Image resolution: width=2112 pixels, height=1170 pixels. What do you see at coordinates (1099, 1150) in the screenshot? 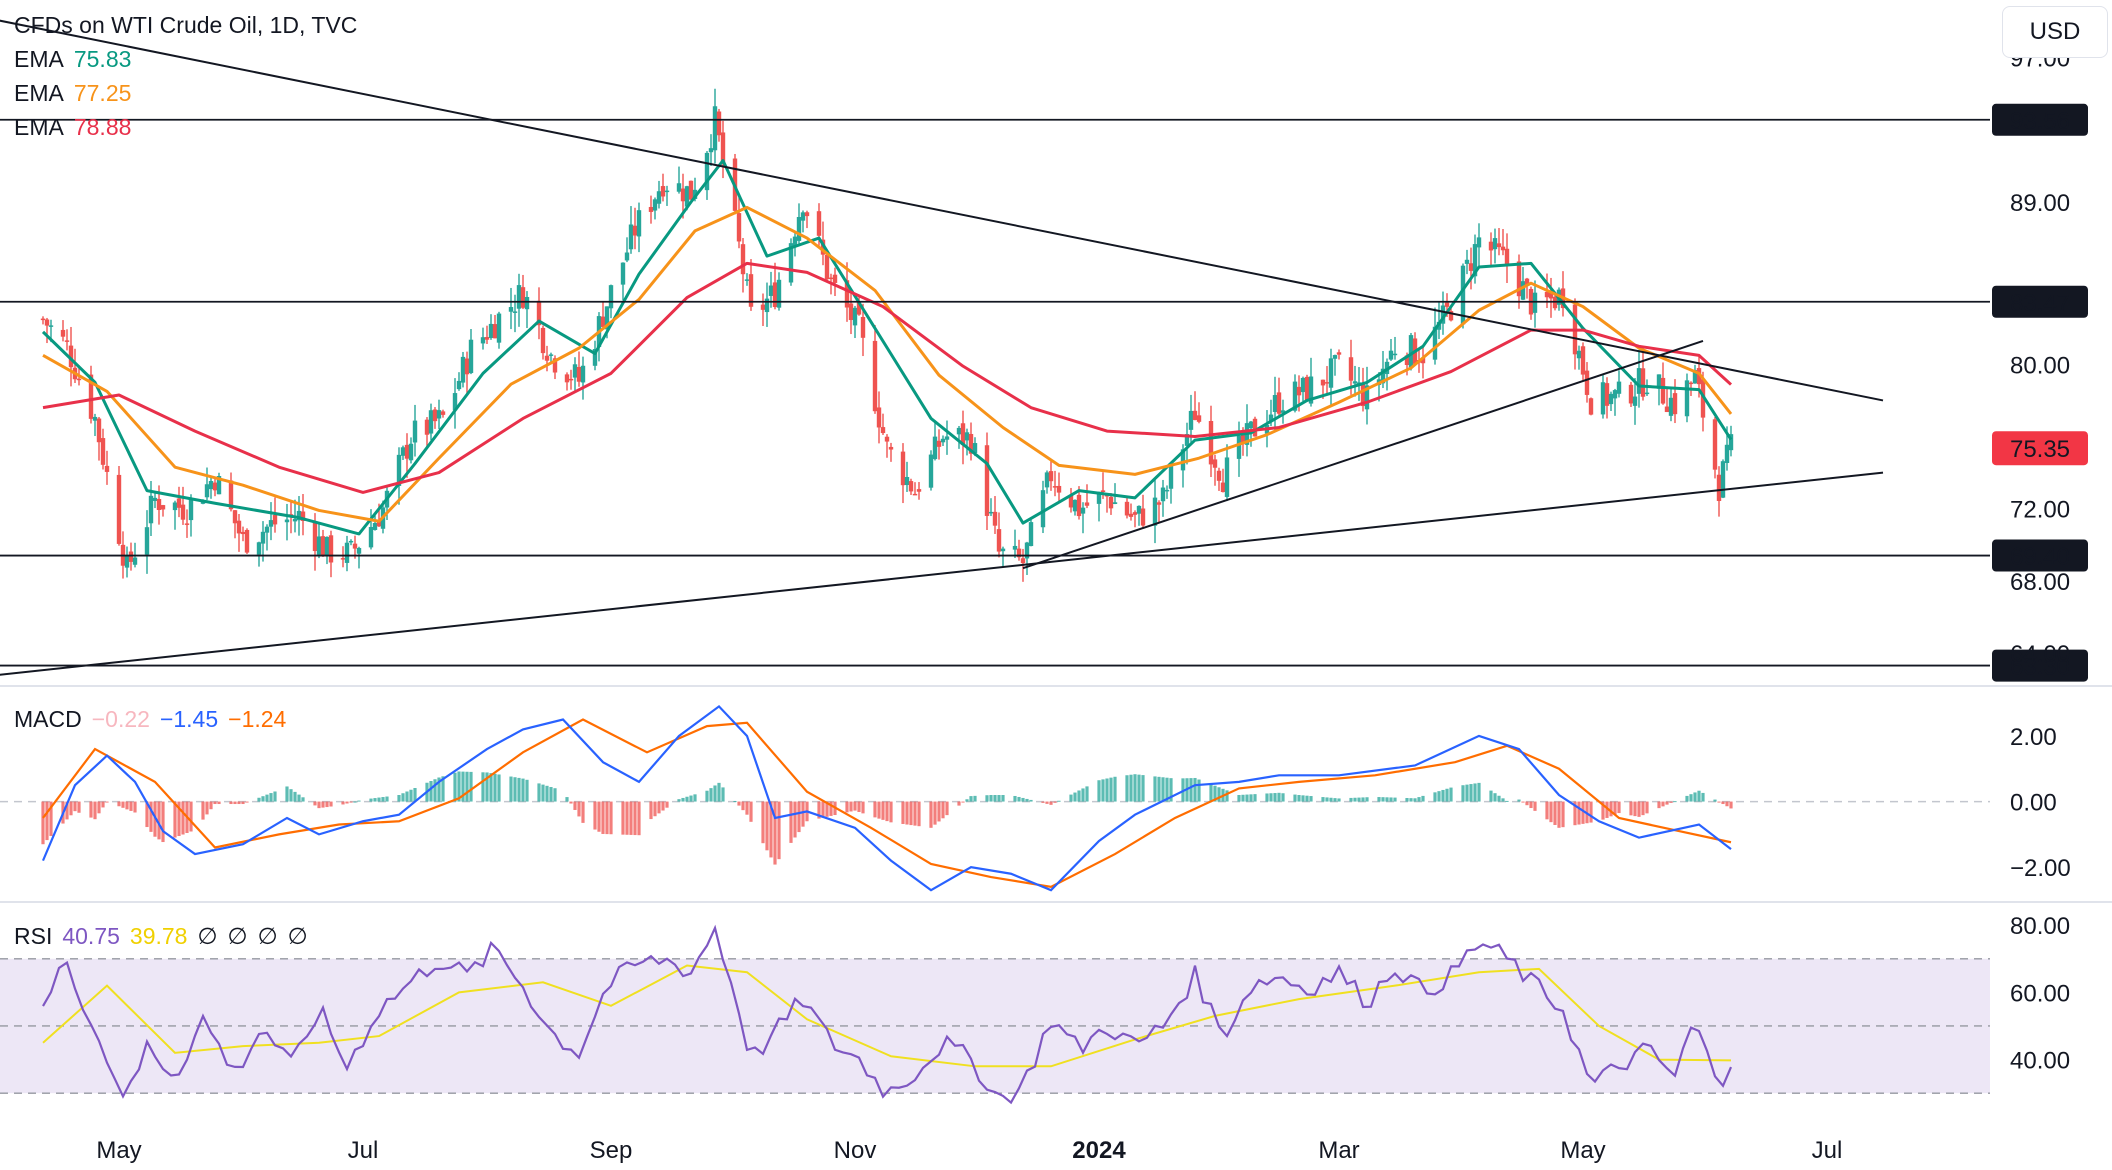
I see `time-tick-label: 2024` at bounding box center [1099, 1150].